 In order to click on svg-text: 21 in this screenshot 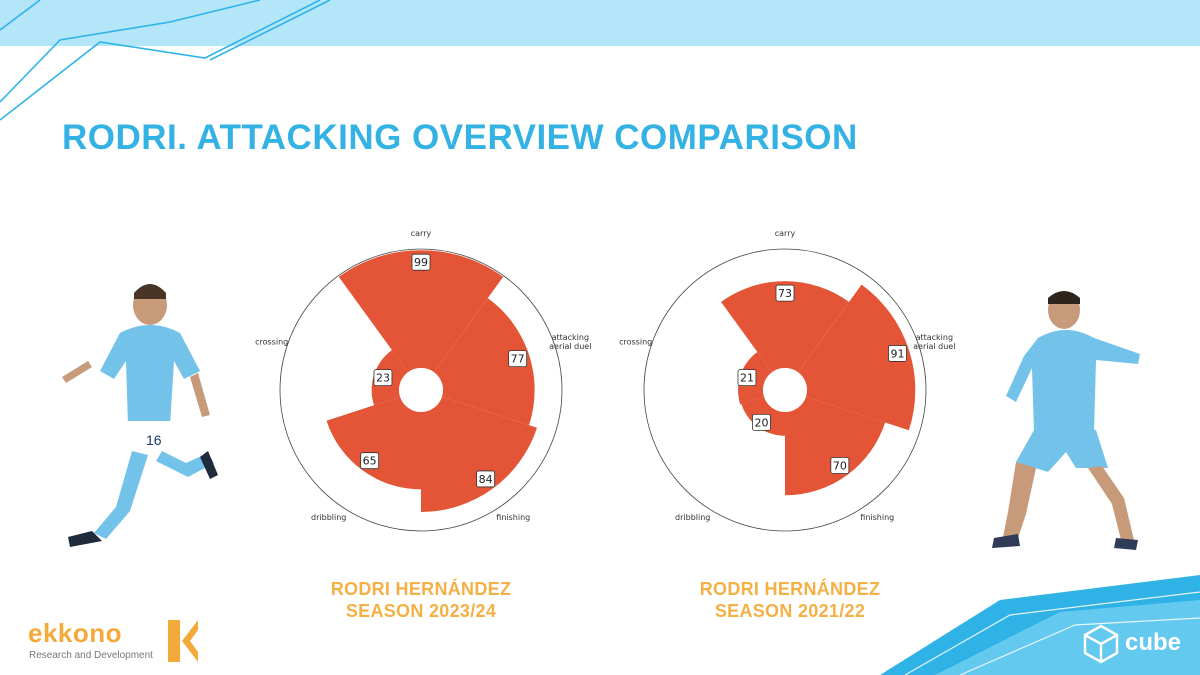, I will do `click(747, 378)`.